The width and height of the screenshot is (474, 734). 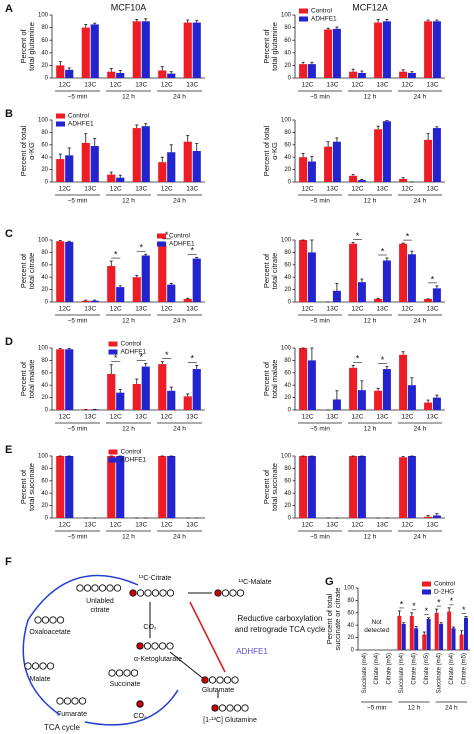 I want to click on chart-title: MCF10A, so click(x=129, y=7).